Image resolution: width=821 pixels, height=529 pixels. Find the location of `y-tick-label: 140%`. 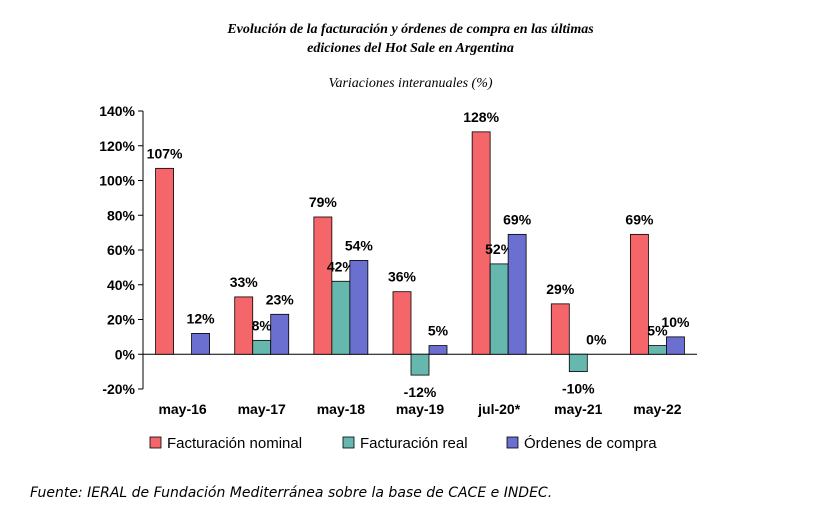

y-tick-label: 140% is located at coordinates (117, 111).